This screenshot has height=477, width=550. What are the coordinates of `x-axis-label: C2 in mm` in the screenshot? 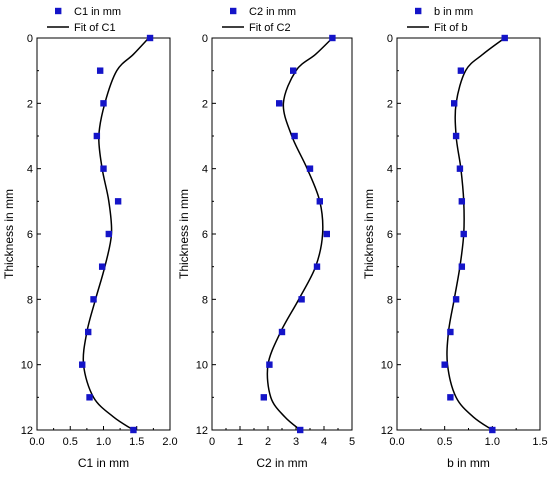 It's located at (281, 463).